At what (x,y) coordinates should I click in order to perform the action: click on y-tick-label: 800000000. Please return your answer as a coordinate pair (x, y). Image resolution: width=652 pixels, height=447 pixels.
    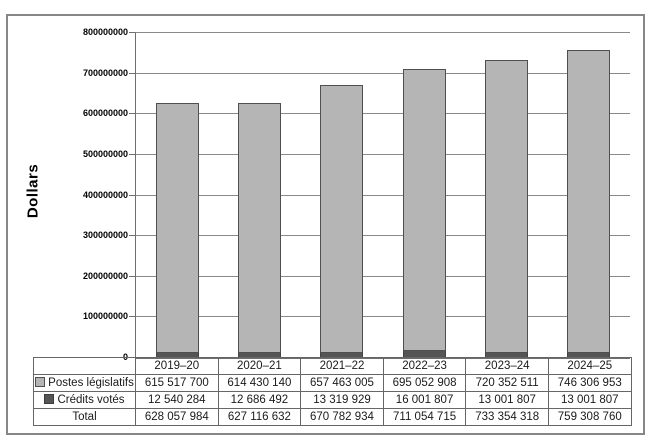
    Looking at the image, I should click on (105, 32).